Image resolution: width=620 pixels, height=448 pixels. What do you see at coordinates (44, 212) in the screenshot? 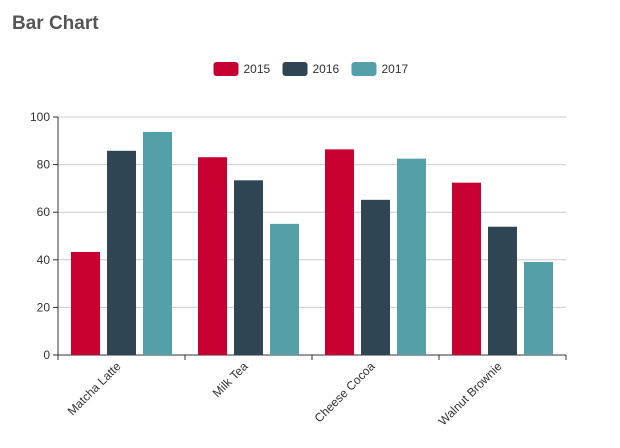
I see `y-tick-label: 60` at bounding box center [44, 212].